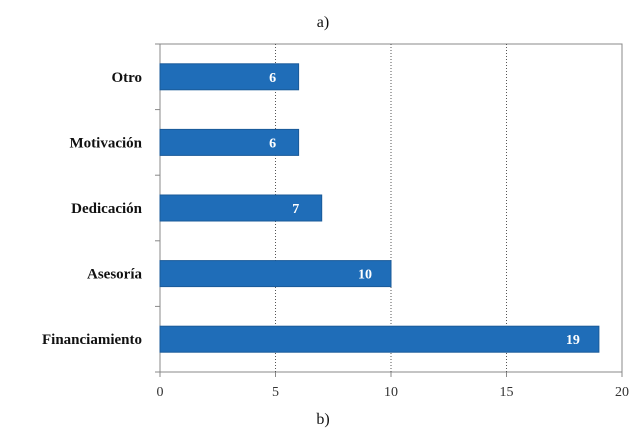 Image resolution: width=630 pixels, height=428 pixels. What do you see at coordinates (275, 274) in the screenshot?
I see `bar-asesoría` at bounding box center [275, 274].